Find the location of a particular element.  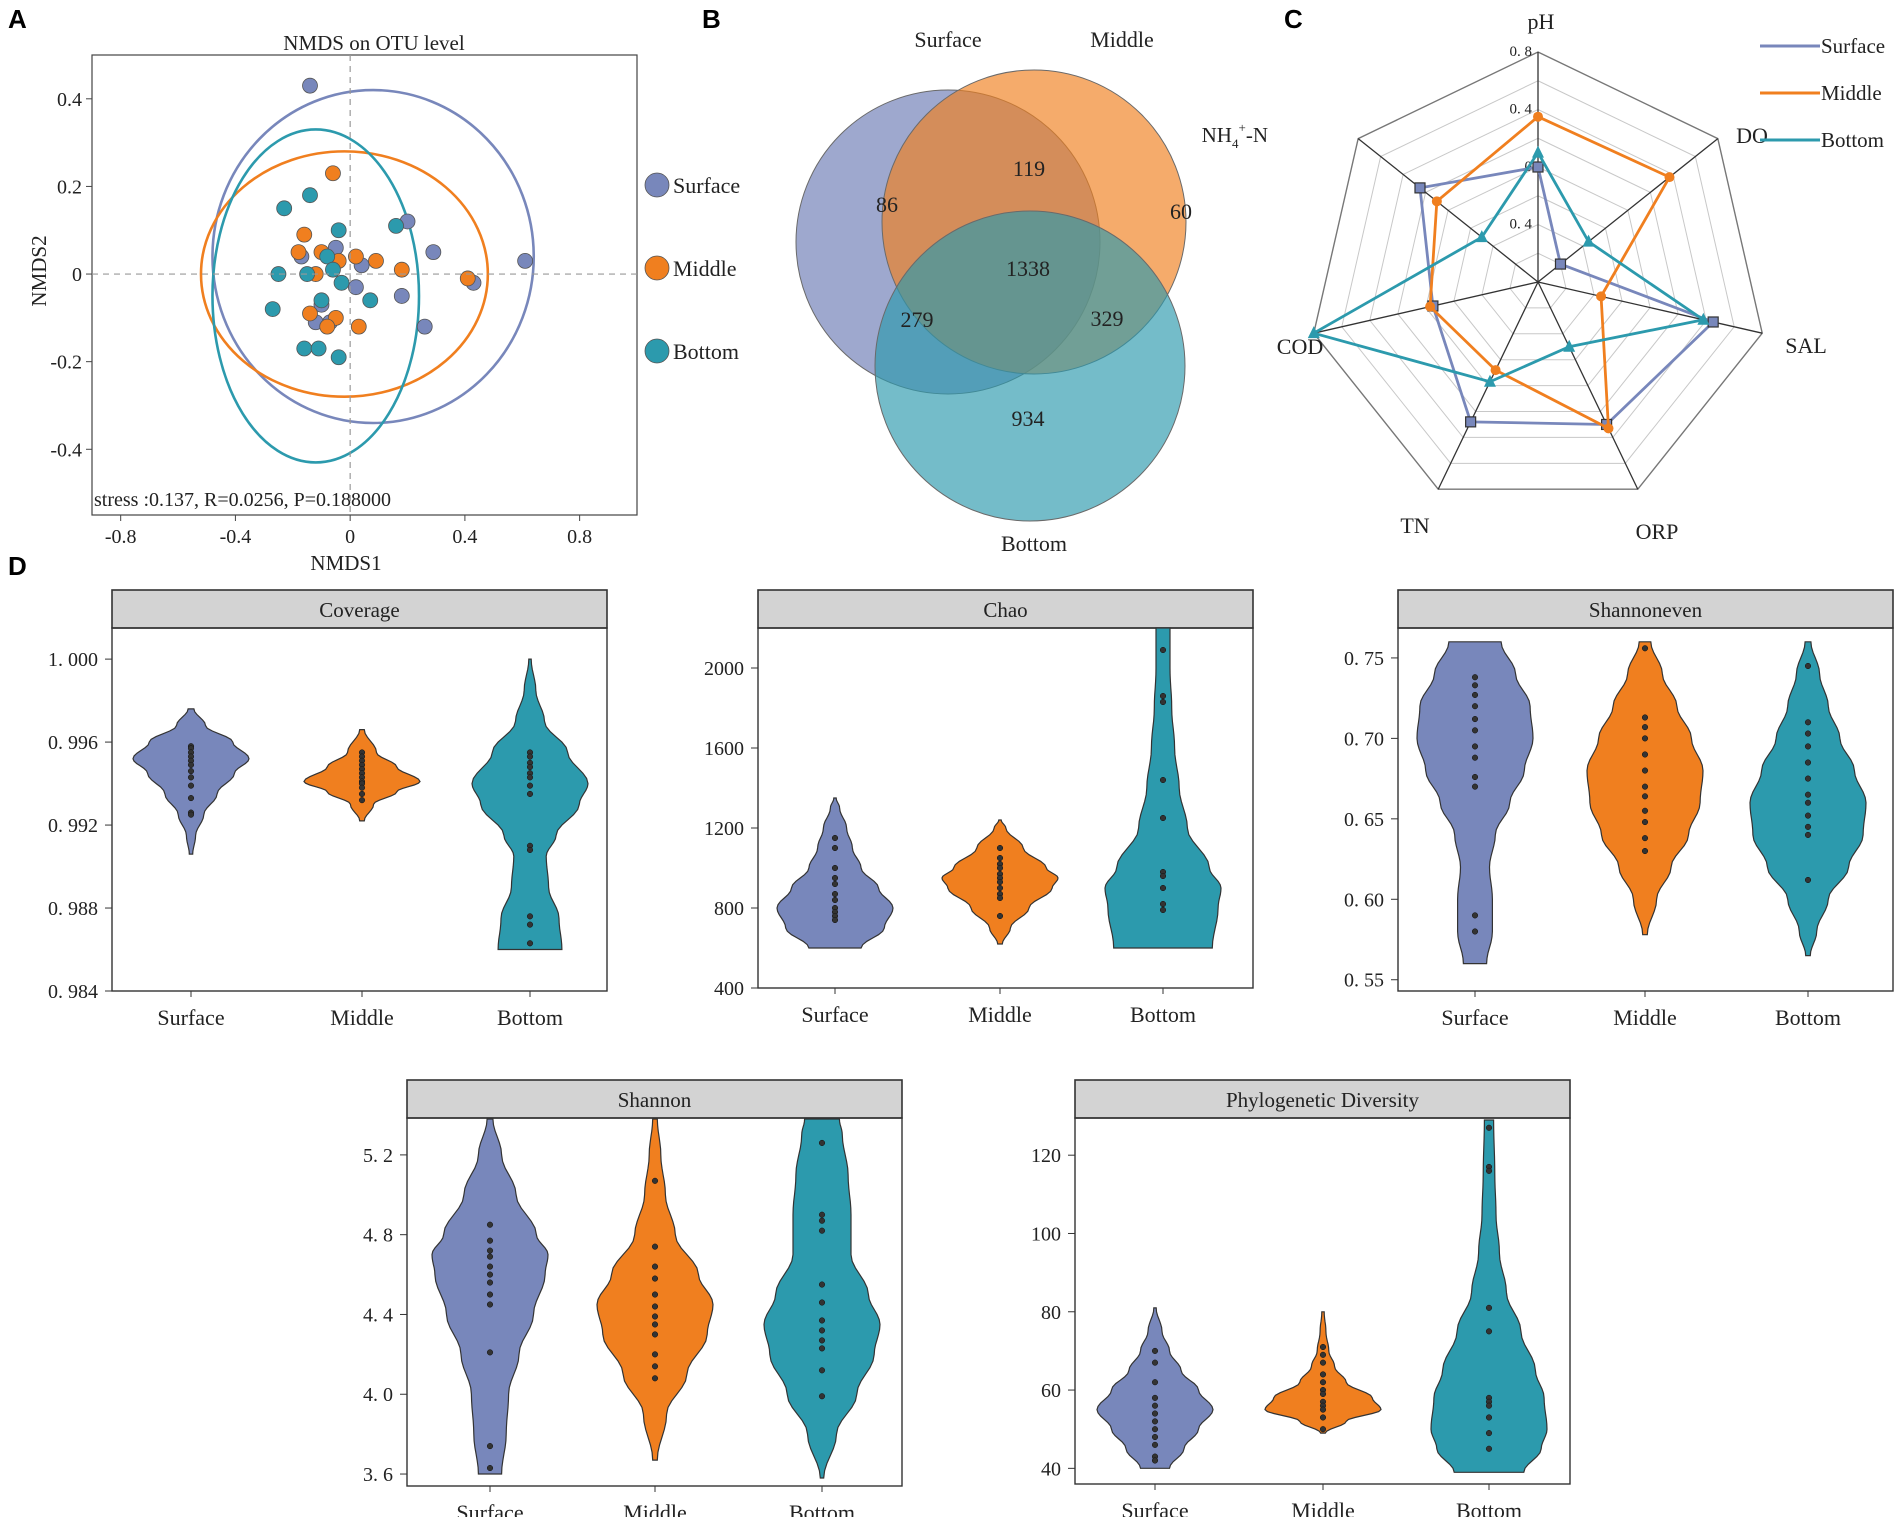

nmds-legend-marker-middle is located at coordinates (657, 268).